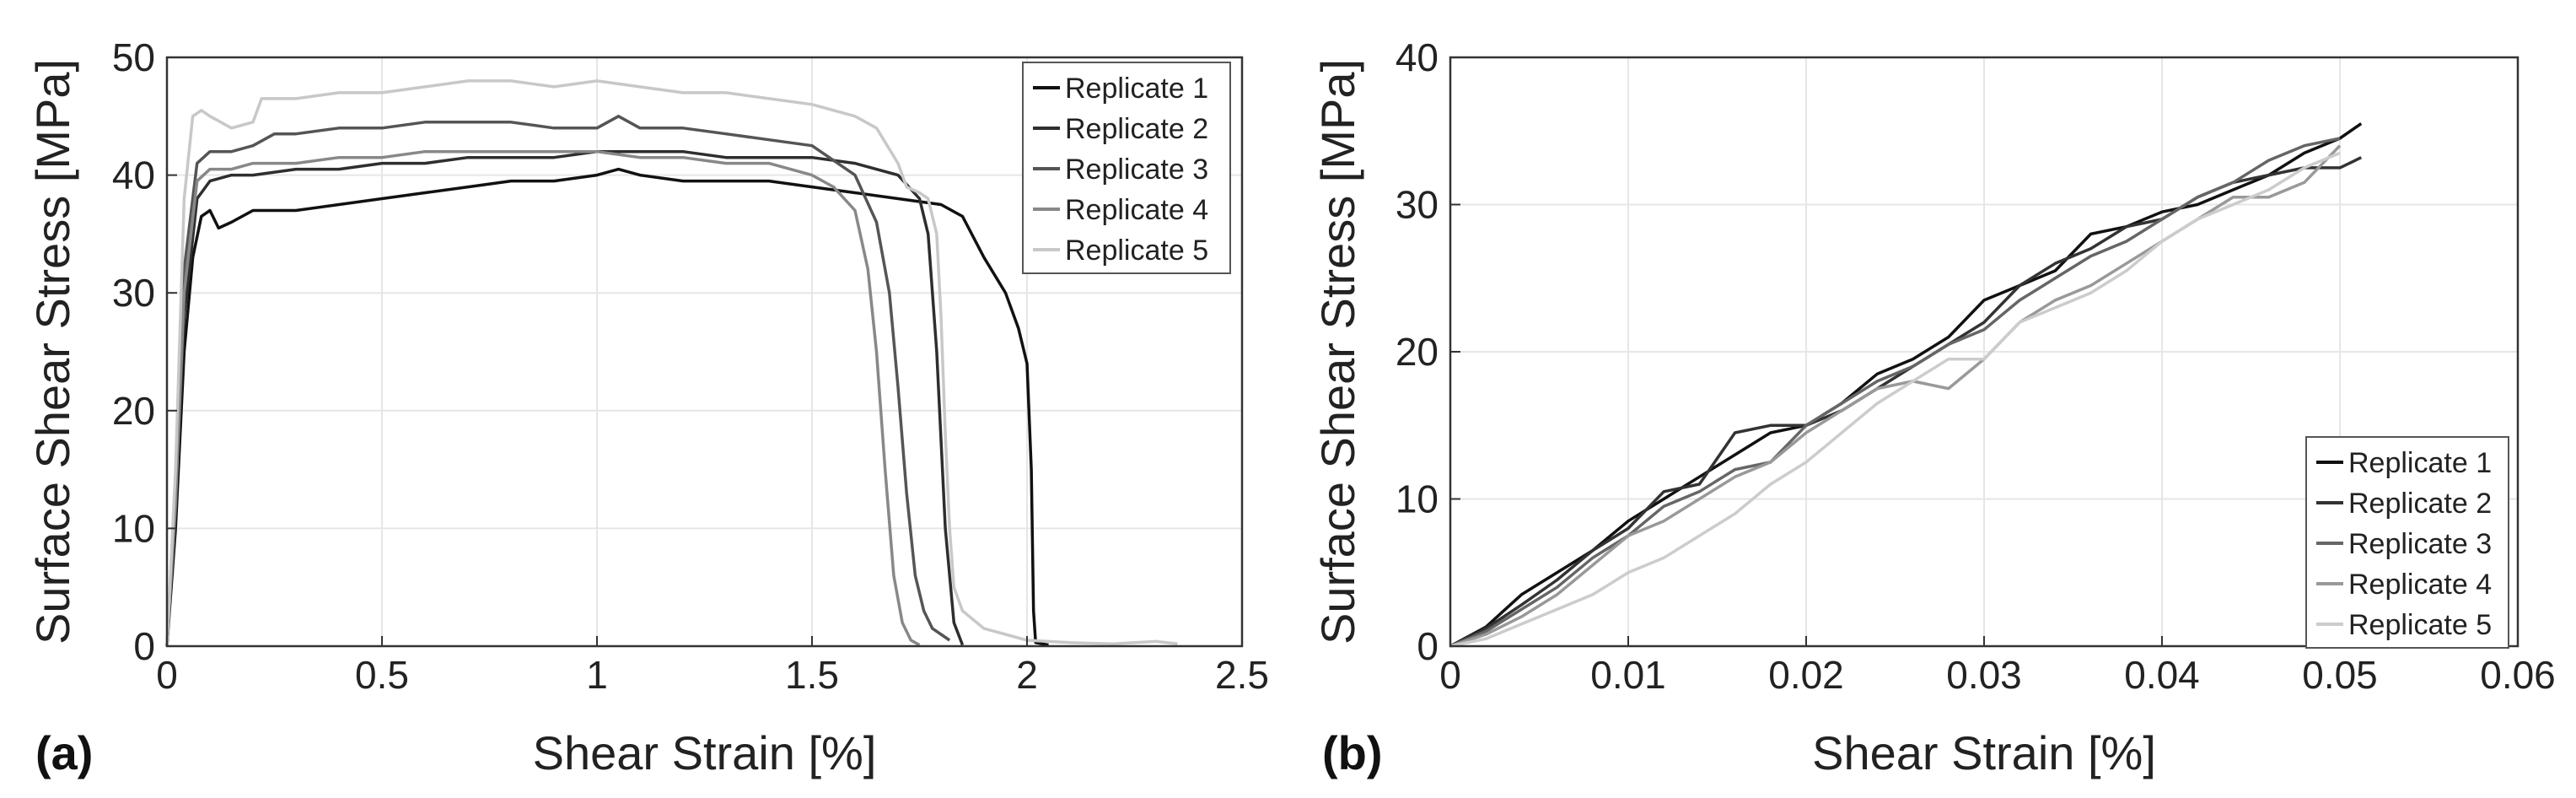  Describe the element at coordinates (1352, 753) in the screenshot. I see `panel-label: (b)` at that location.